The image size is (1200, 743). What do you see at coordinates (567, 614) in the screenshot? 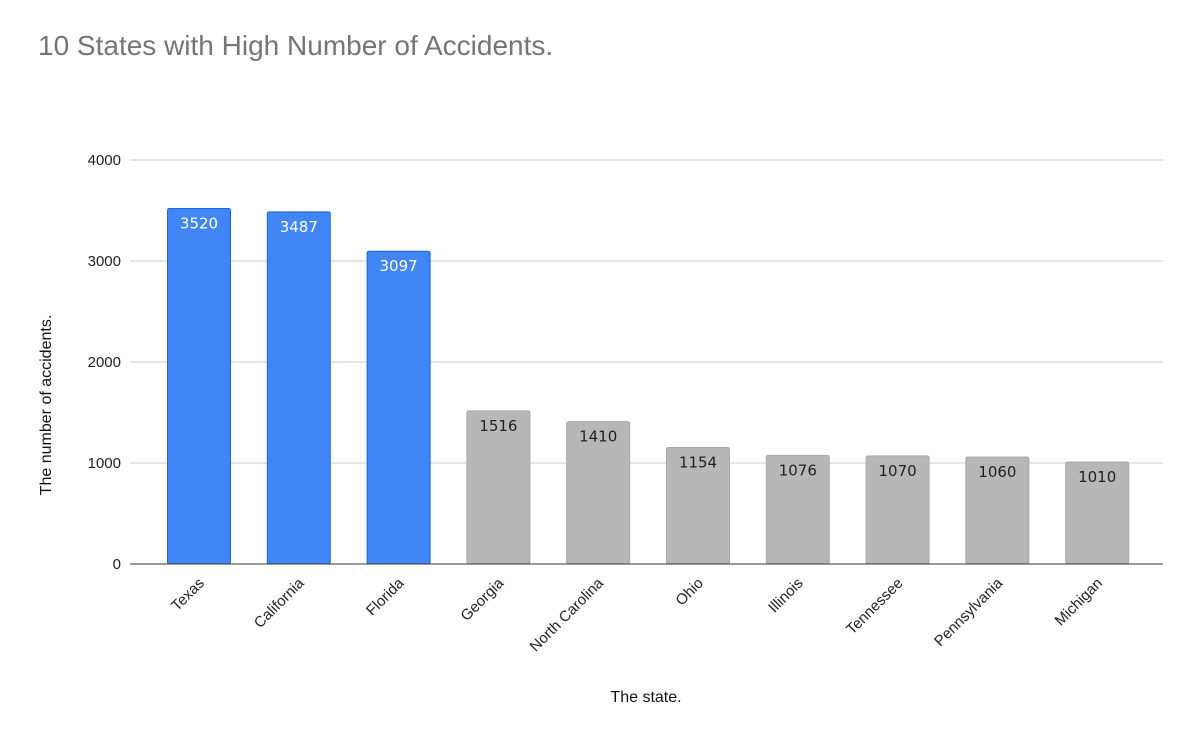
I see `x-tick-label: North Carolina` at bounding box center [567, 614].